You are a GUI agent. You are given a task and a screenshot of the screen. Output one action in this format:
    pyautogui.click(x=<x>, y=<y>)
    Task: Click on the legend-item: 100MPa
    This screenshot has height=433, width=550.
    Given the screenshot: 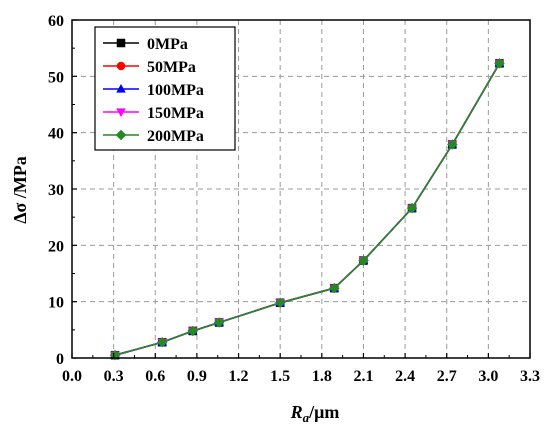 What is the action you would take?
    pyautogui.click(x=153, y=90)
    